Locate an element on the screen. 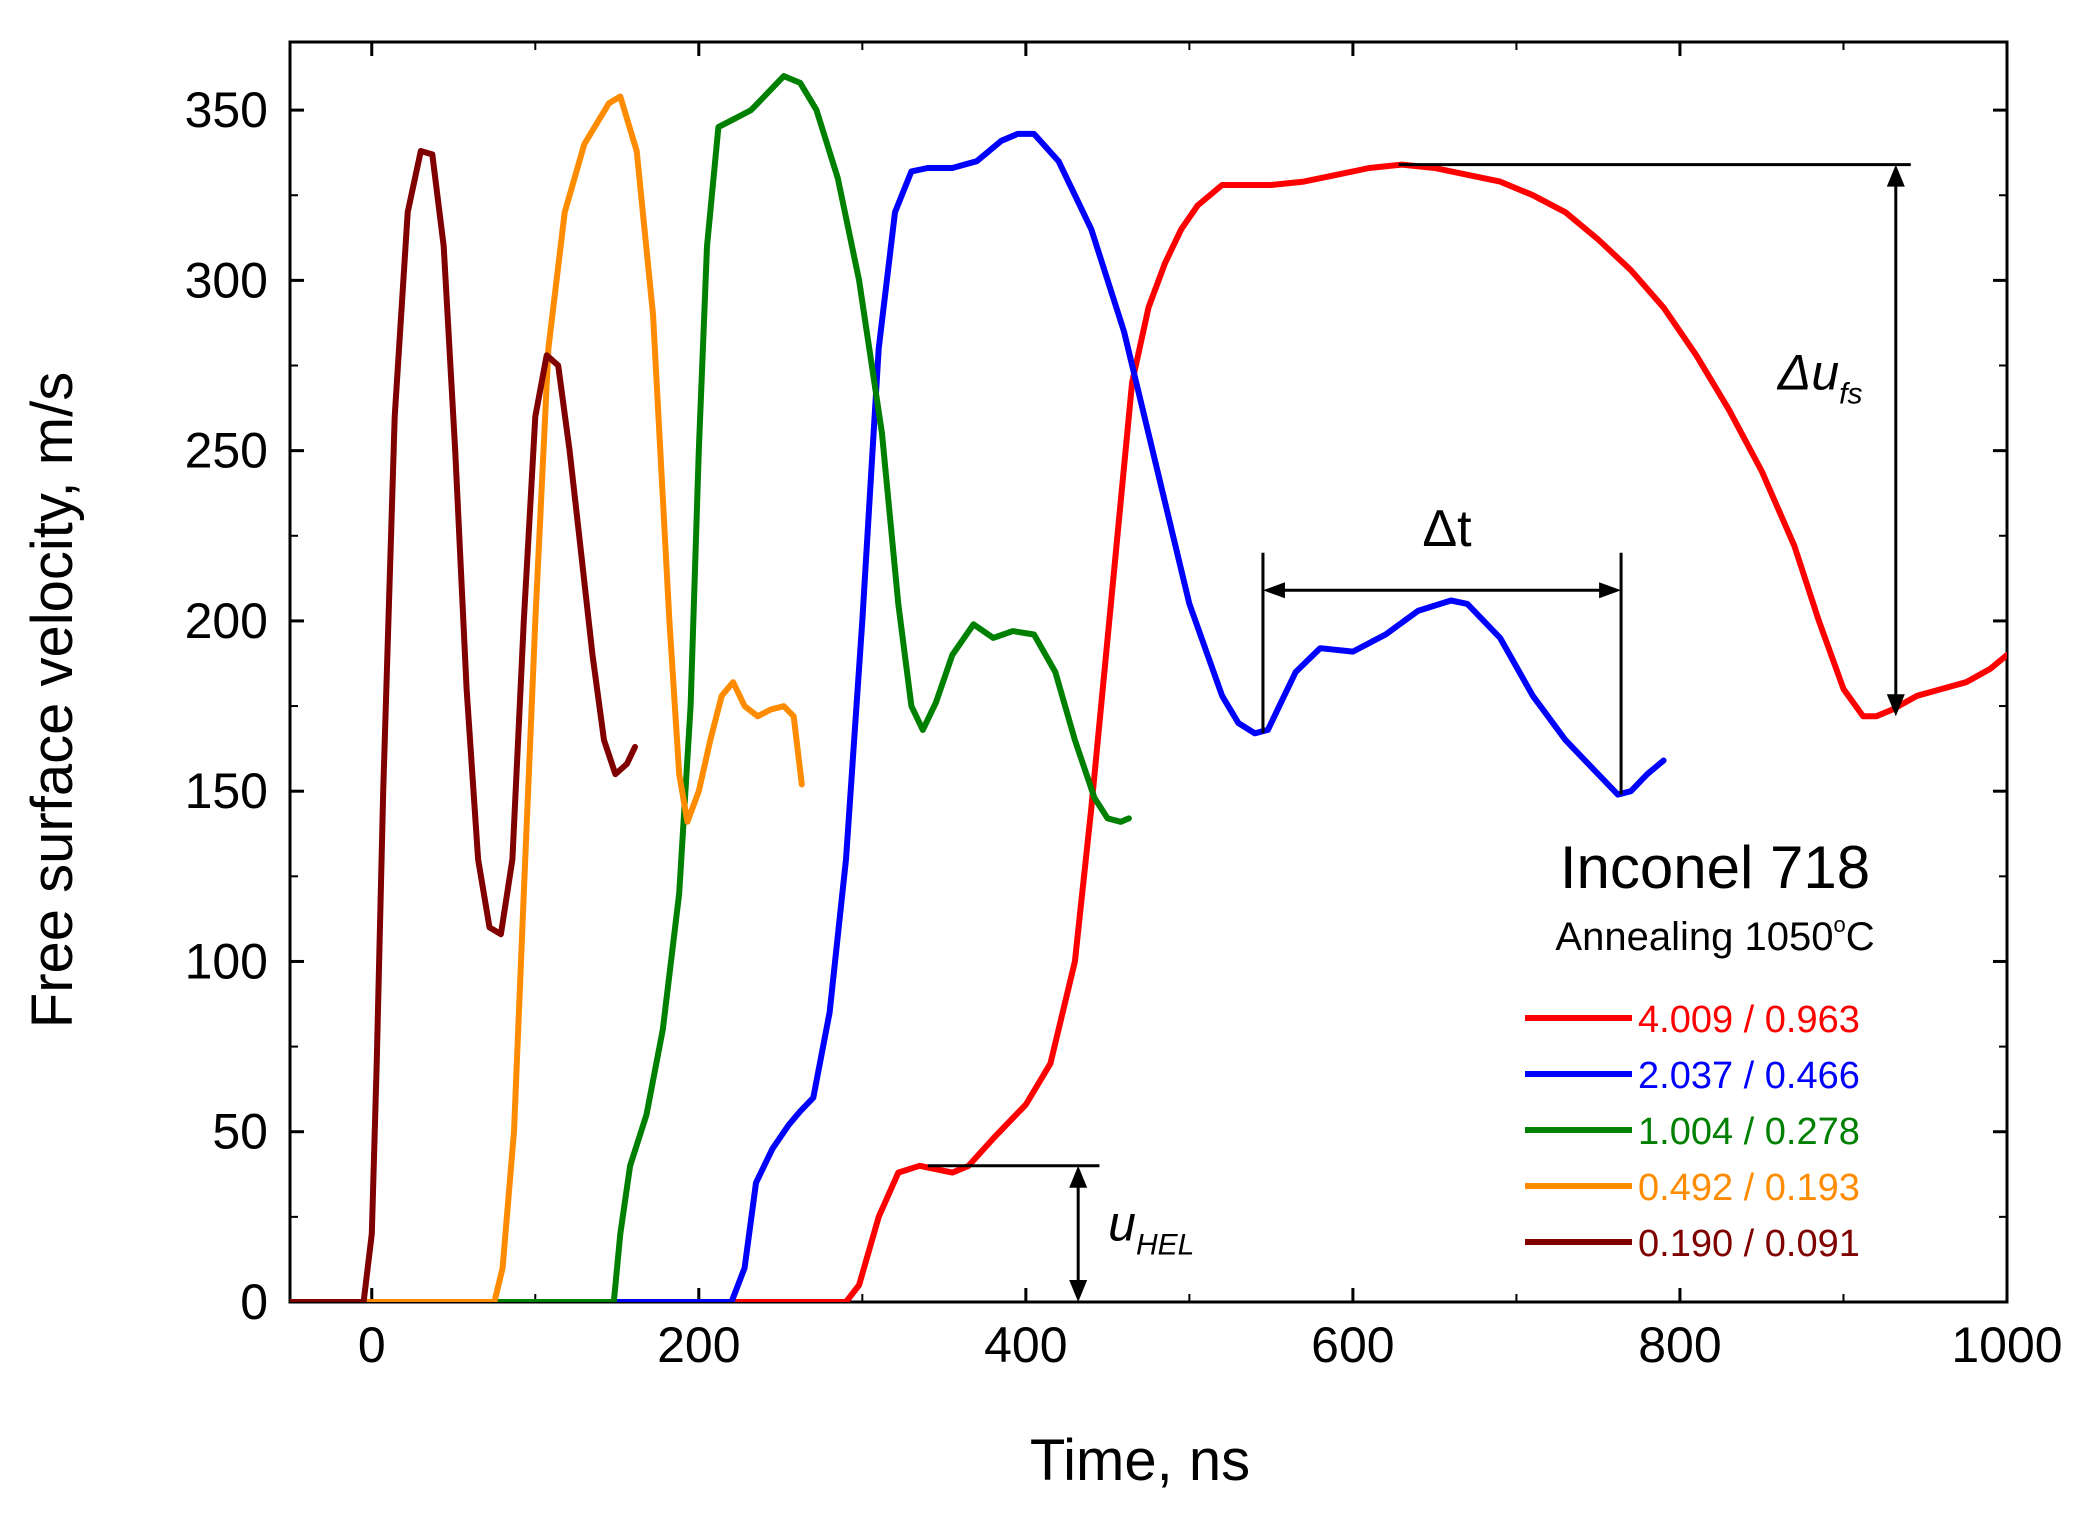 This screenshot has height=1520, width=2098. y-tick-label: 50 is located at coordinates (240, 1132).